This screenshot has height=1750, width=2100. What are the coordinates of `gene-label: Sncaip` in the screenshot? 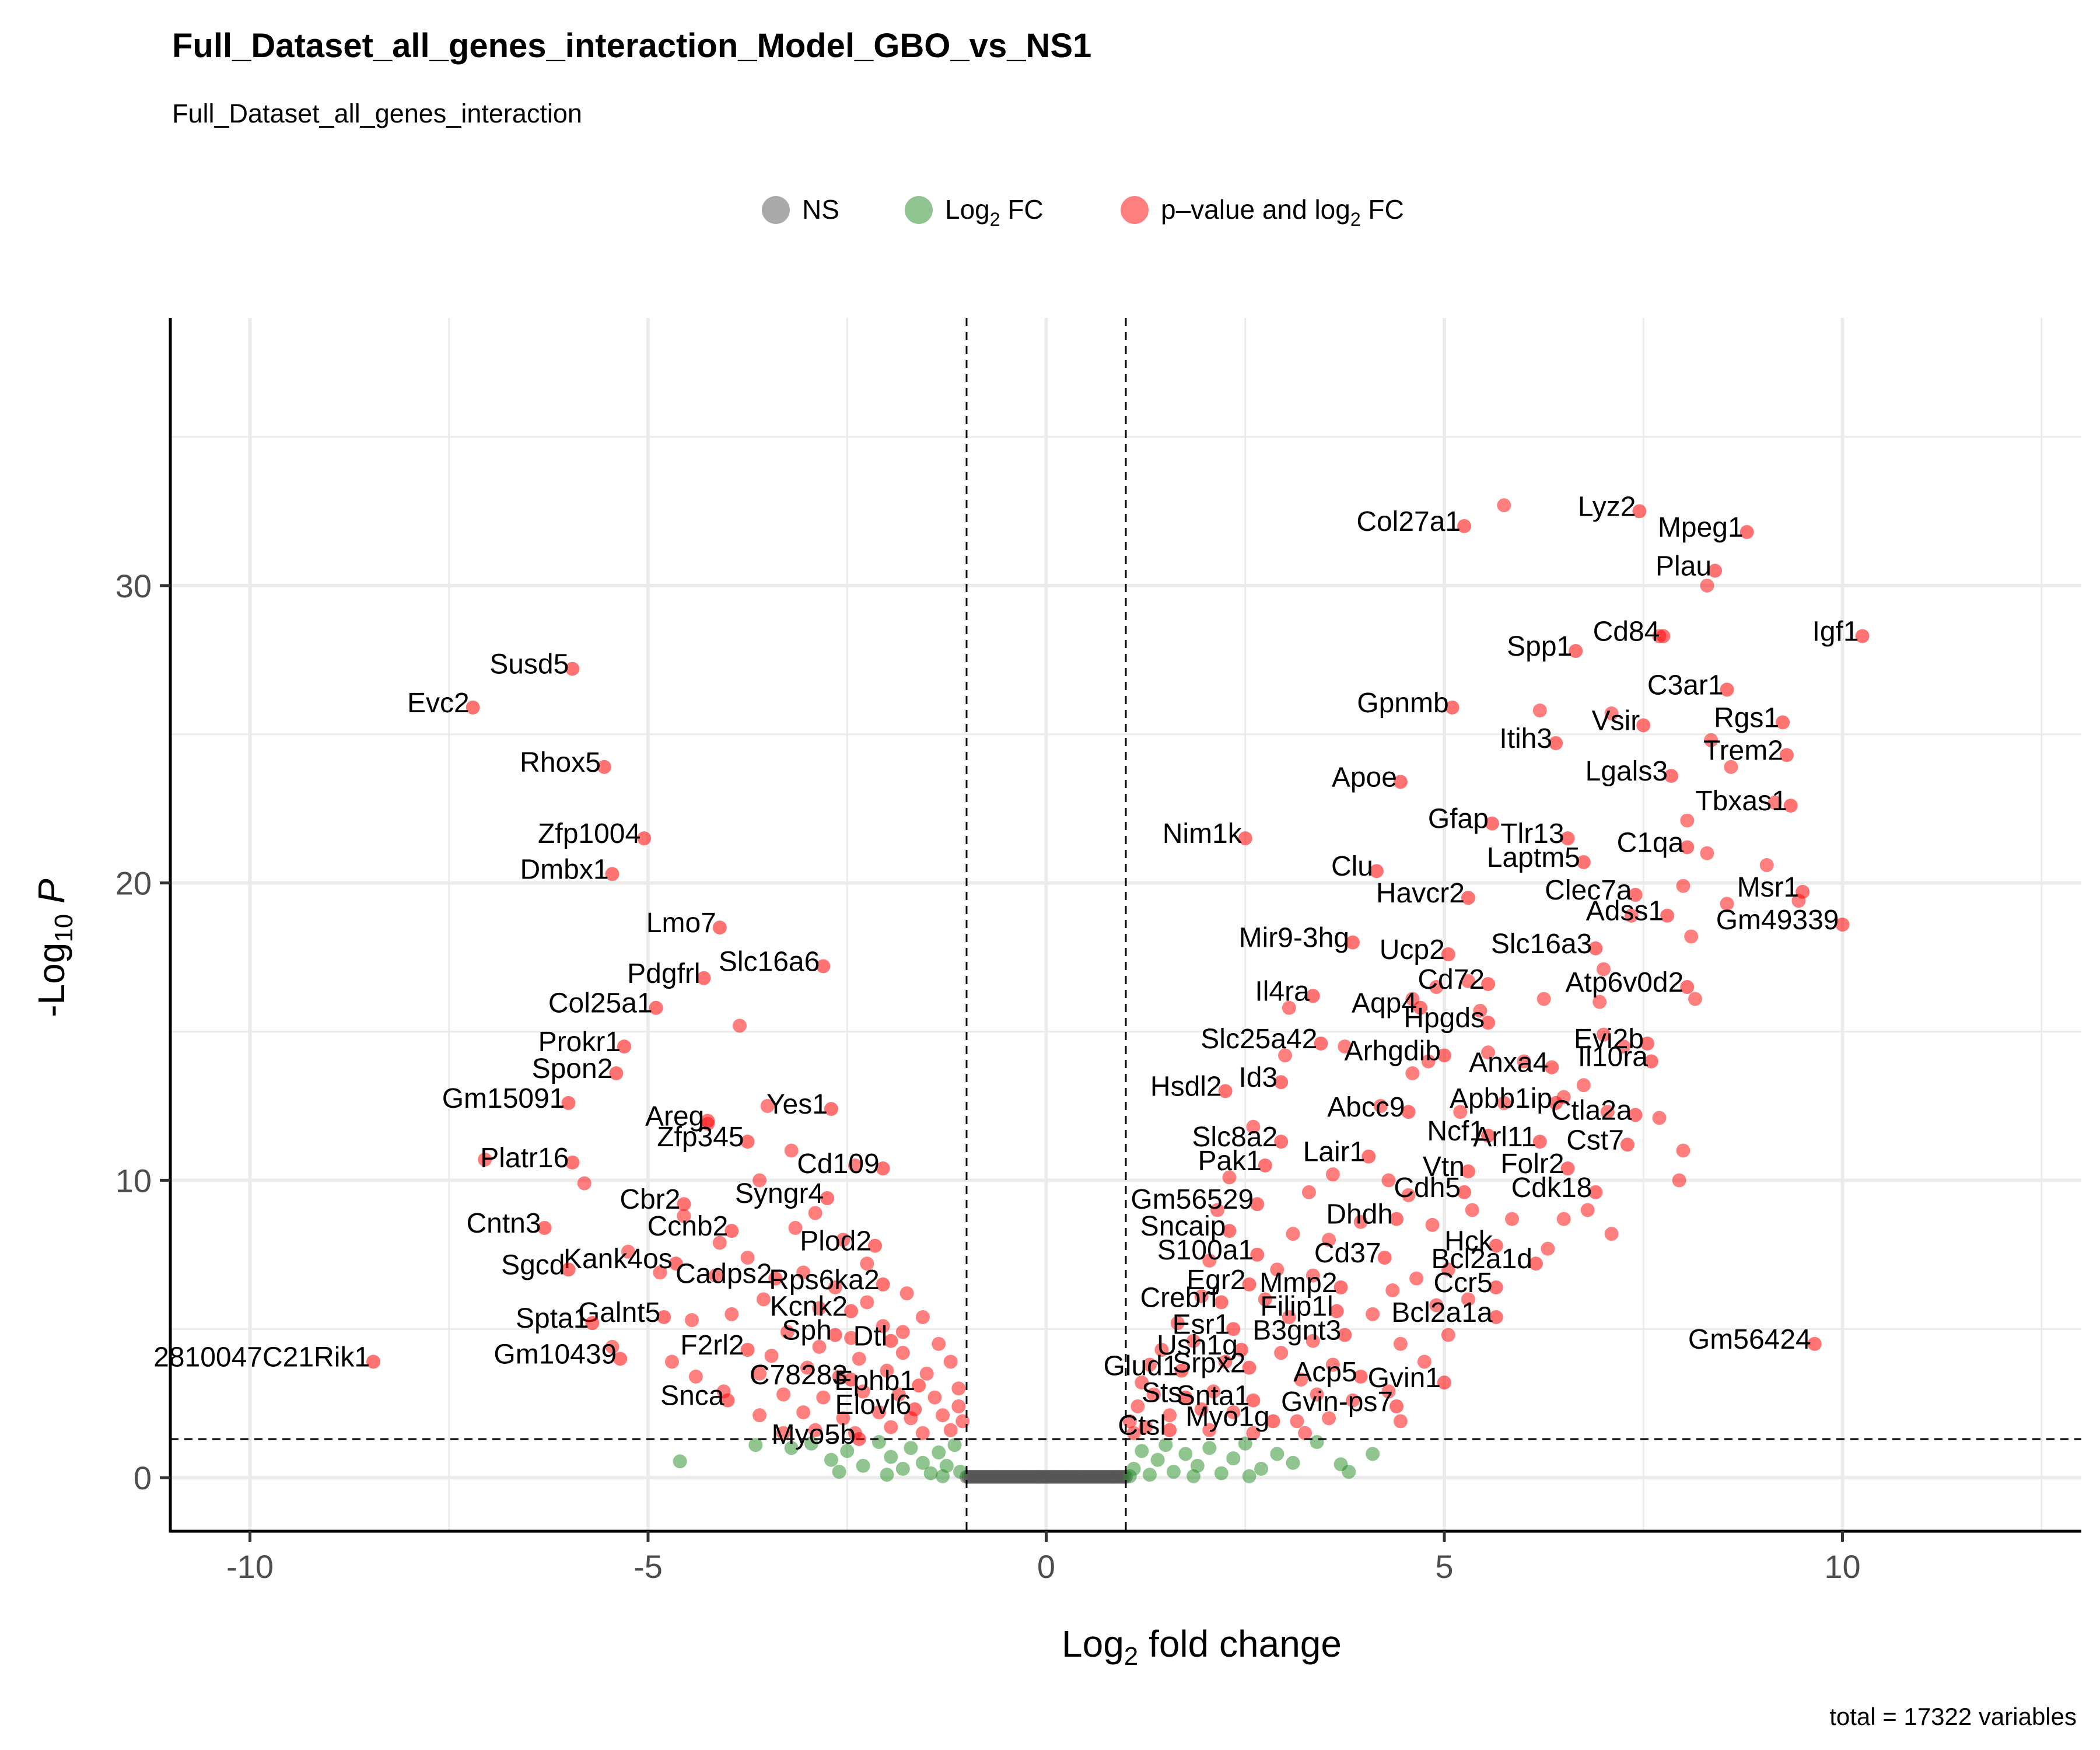 It's located at (1183, 1226).